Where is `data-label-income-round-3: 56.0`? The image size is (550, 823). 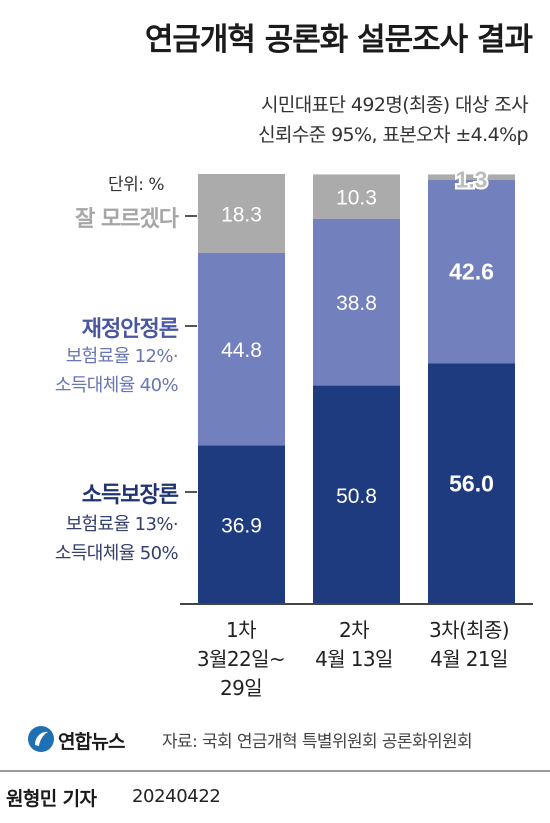
data-label-income-round-3: 56.0 is located at coordinates (471, 484).